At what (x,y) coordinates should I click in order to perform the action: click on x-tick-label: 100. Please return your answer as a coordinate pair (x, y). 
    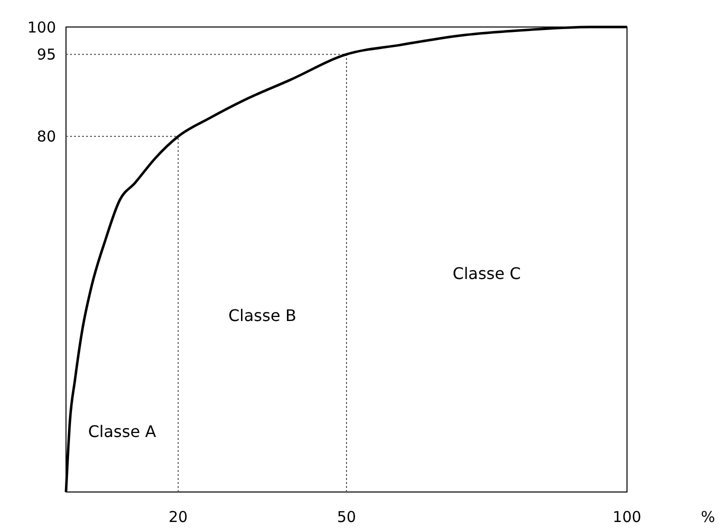
    Looking at the image, I should click on (627, 517).